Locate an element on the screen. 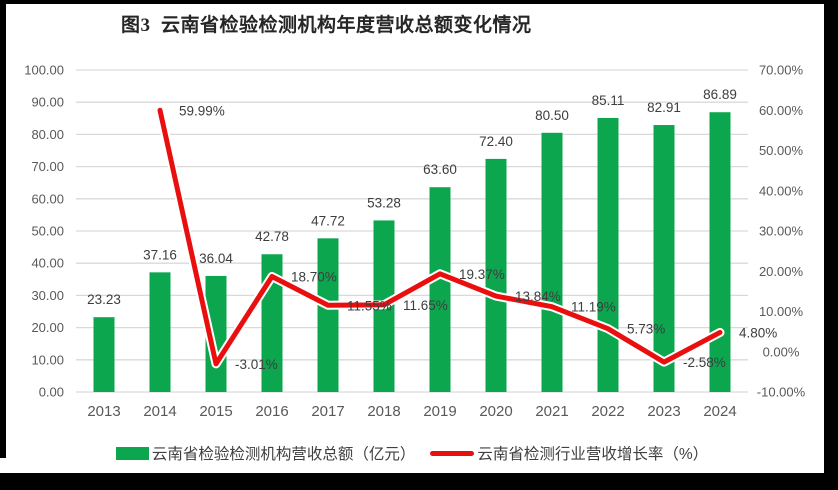 This screenshot has width=838, height=490. bar-value-label: 23.23 is located at coordinates (104, 299).